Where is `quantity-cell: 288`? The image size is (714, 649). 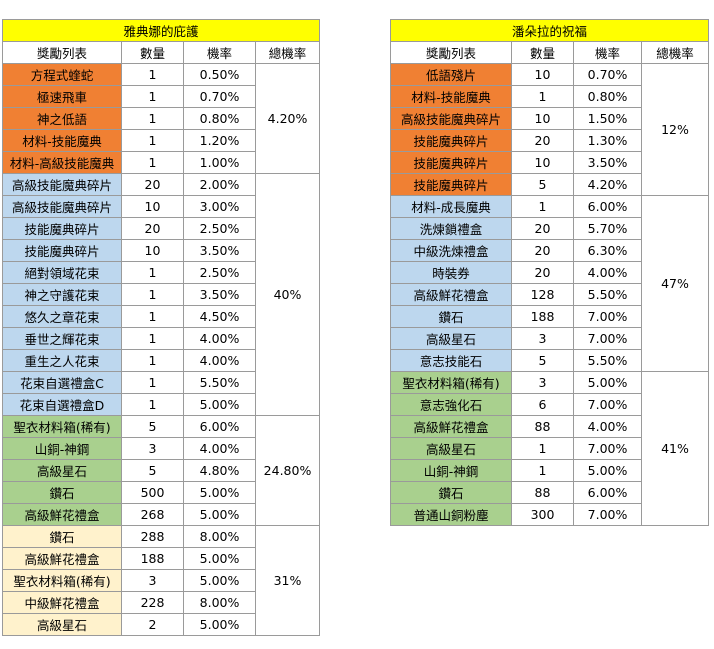 quantity-cell: 288 is located at coordinates (152, 536).